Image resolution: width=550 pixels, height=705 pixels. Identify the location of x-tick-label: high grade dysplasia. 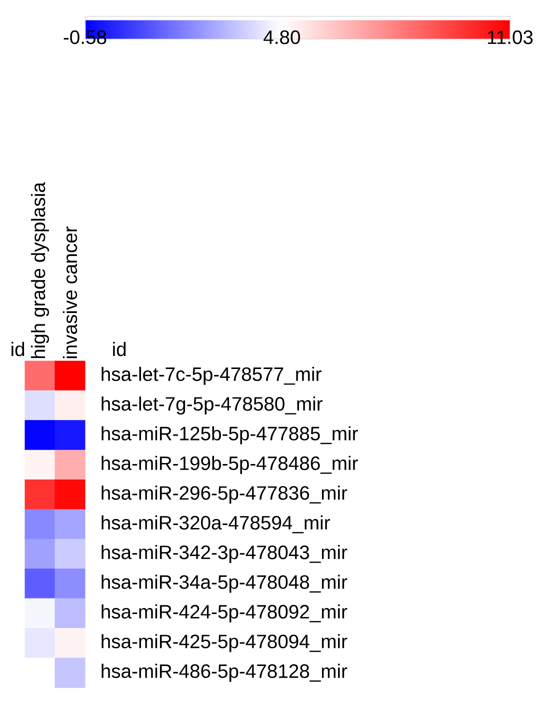
(40, 270).